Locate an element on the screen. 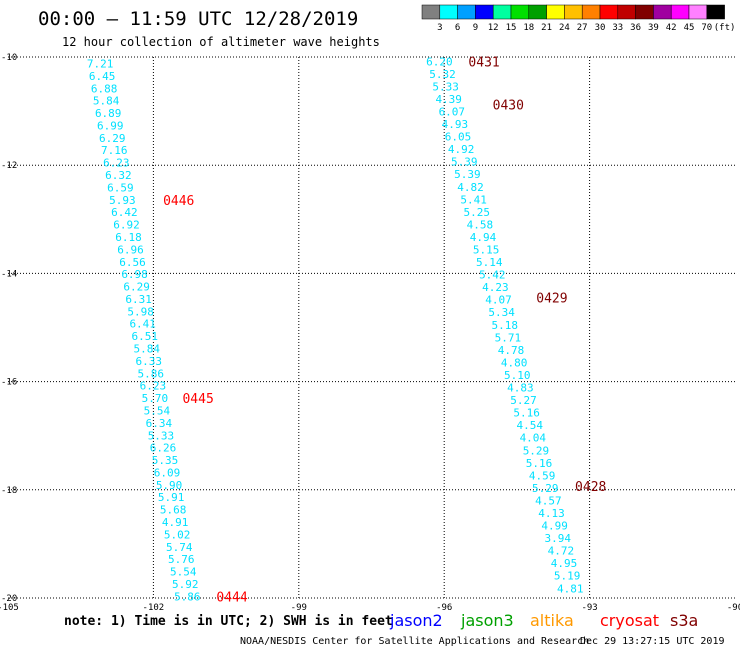 This screenshot has height=650, width=740. y-tick-label: -16 is located at coordinates (9, 383).